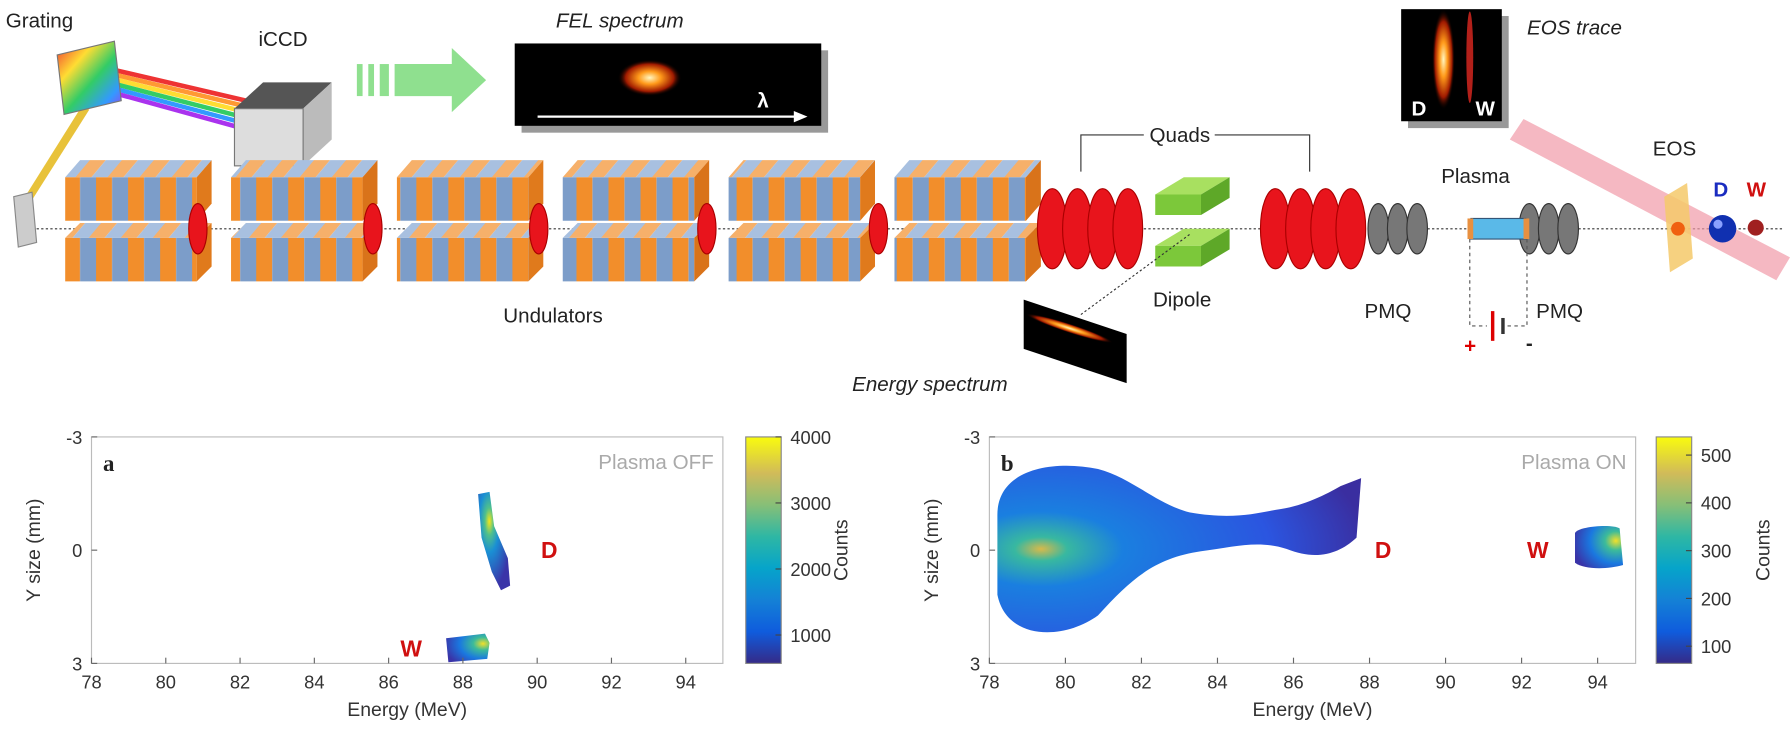 This screenshot has width=1790, height=750. Describe the element at coordinates (1757, 190) in the screenshot. I see `beam-w-label: W` at that location.